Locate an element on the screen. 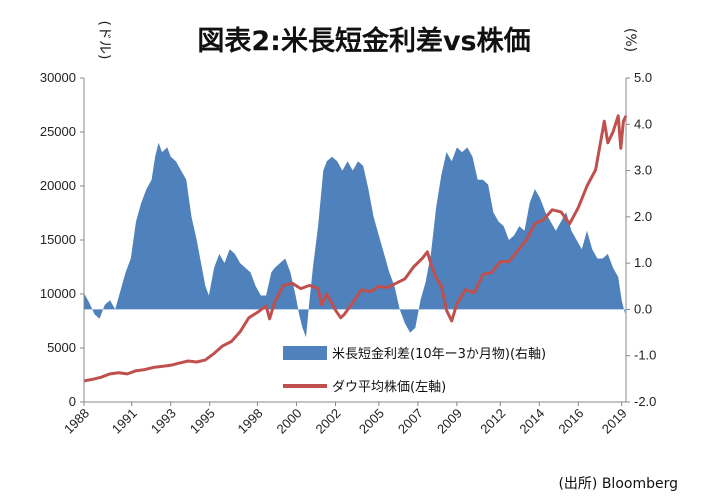 This screenshot has width=728, height=498. legend-swatch-spread is located at coordinates (305, 353).